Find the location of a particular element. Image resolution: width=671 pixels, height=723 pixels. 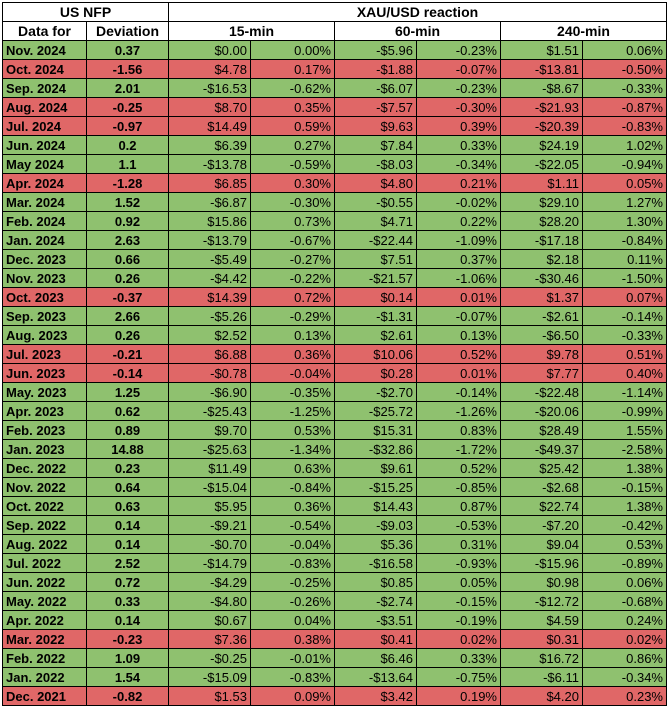

cell-60min-pct: -1.26% is located at coordinates (458, 411).